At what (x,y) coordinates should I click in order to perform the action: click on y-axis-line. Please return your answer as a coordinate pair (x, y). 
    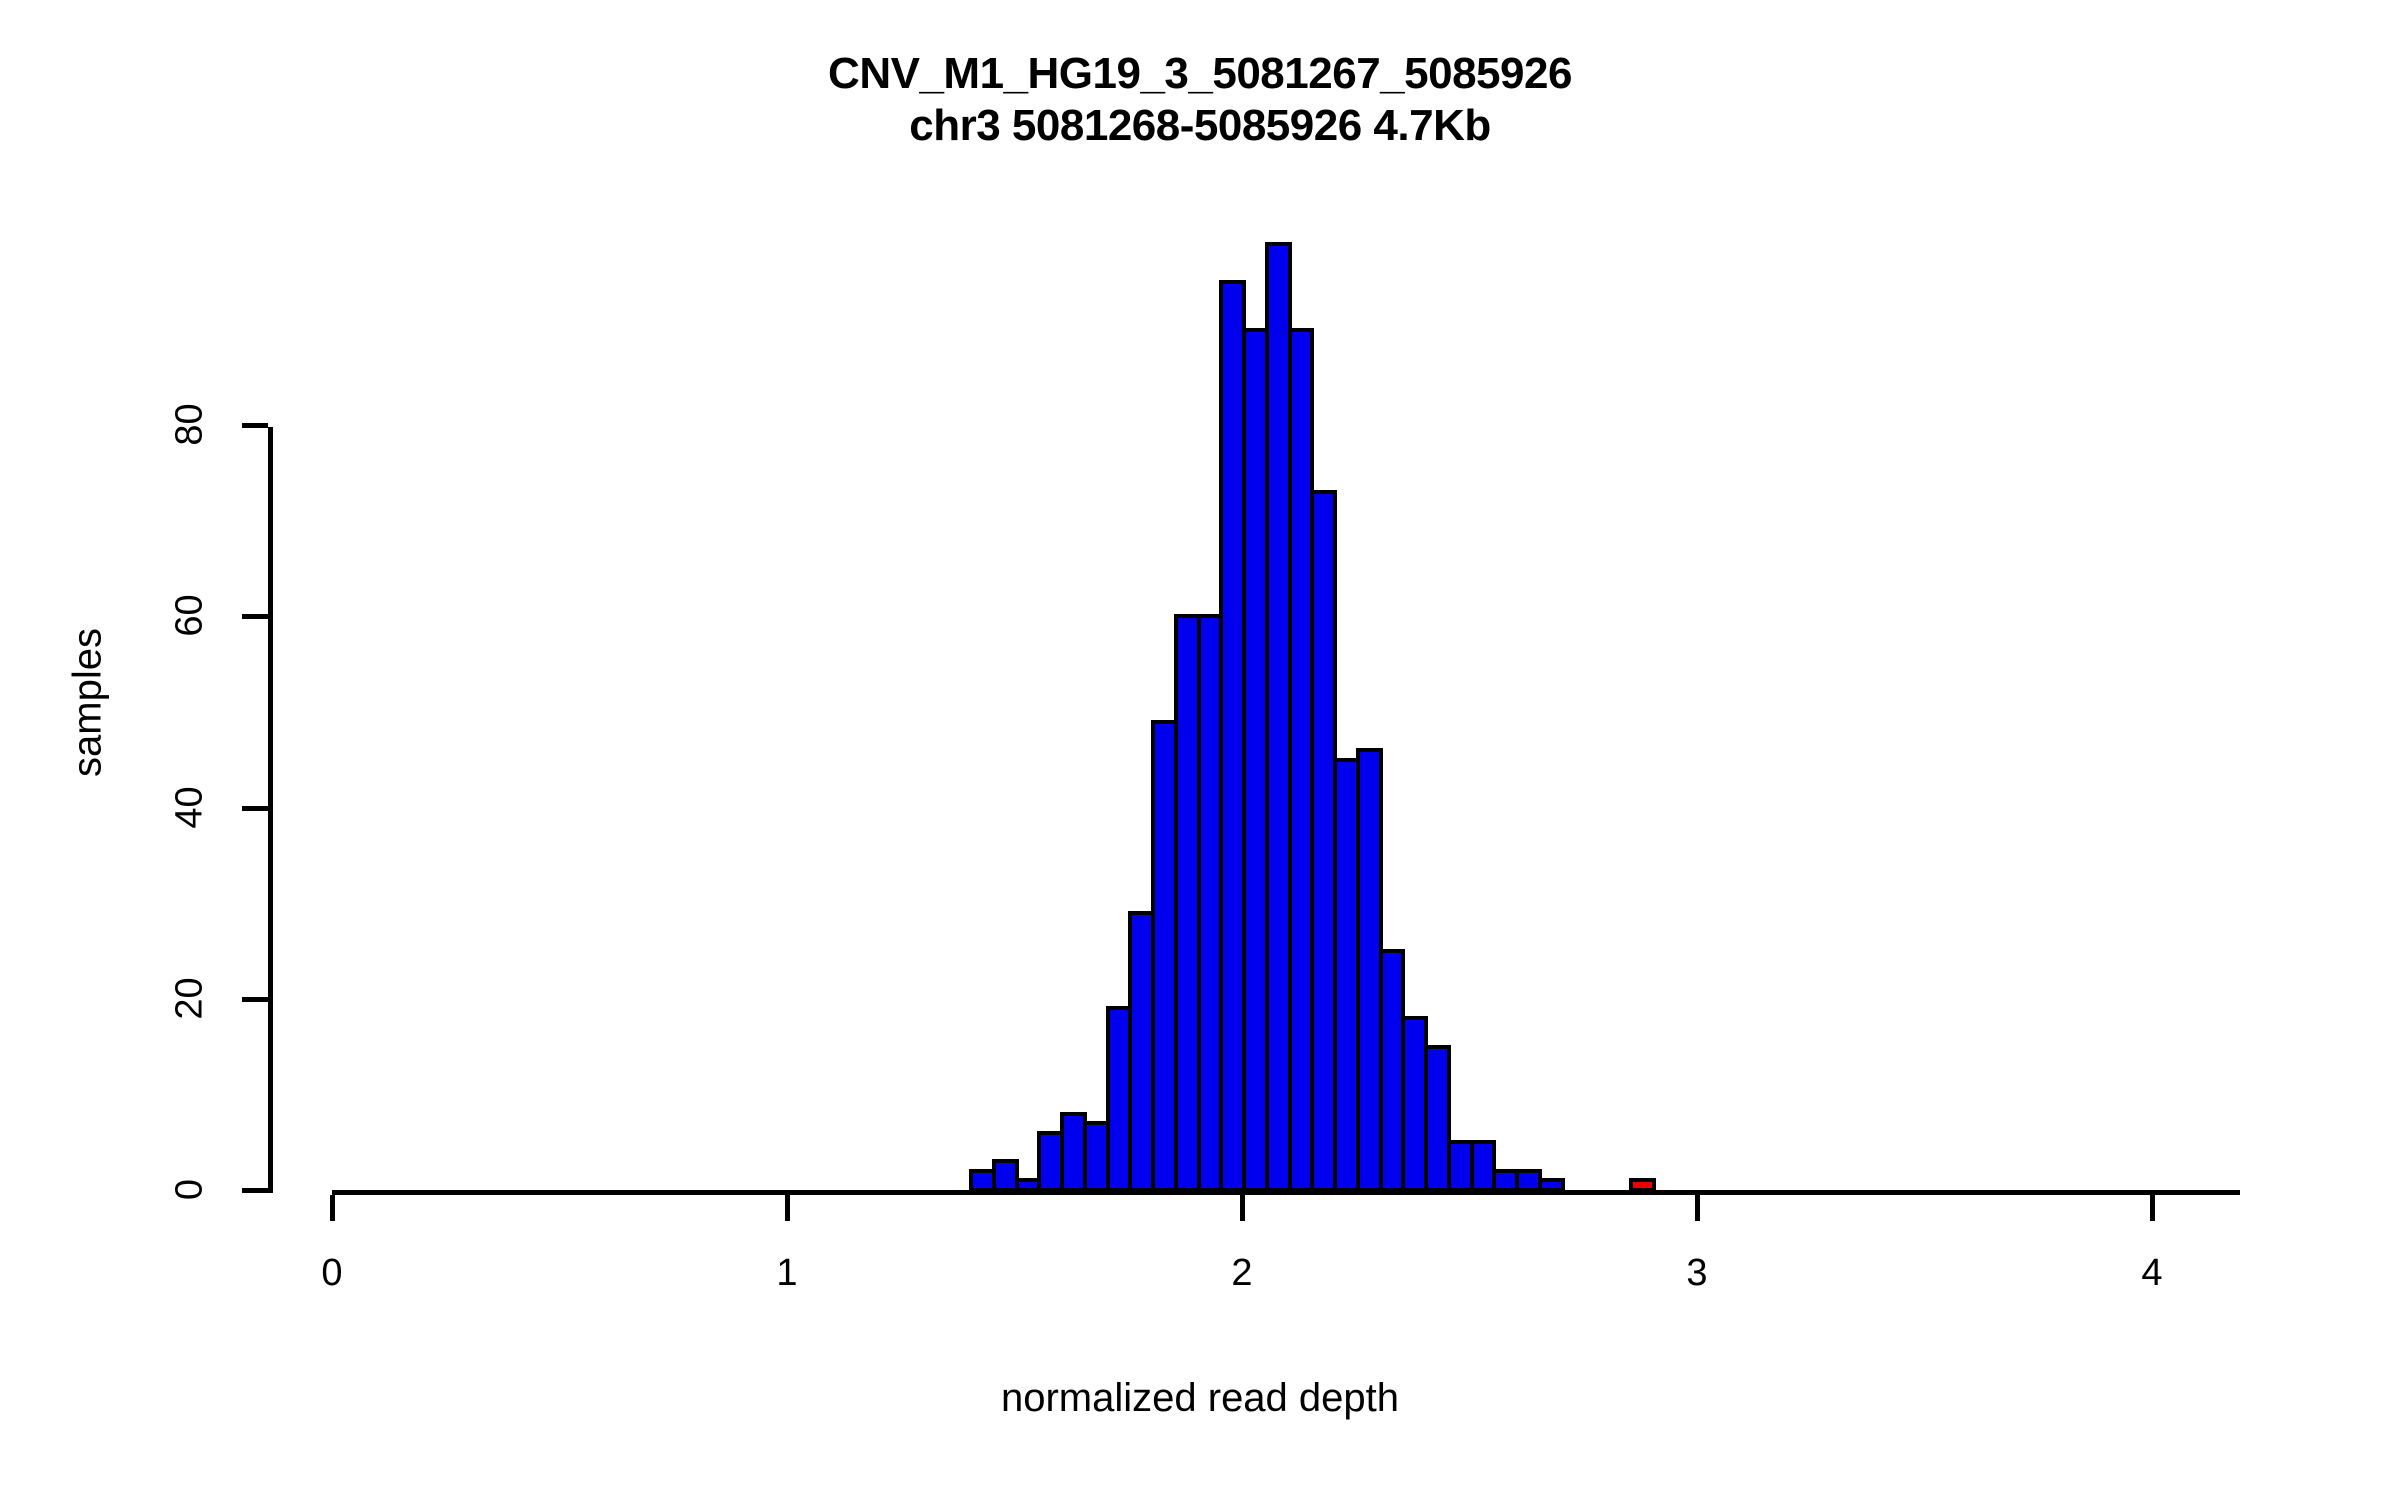
    Looking at the image, I should click on (270, 810).